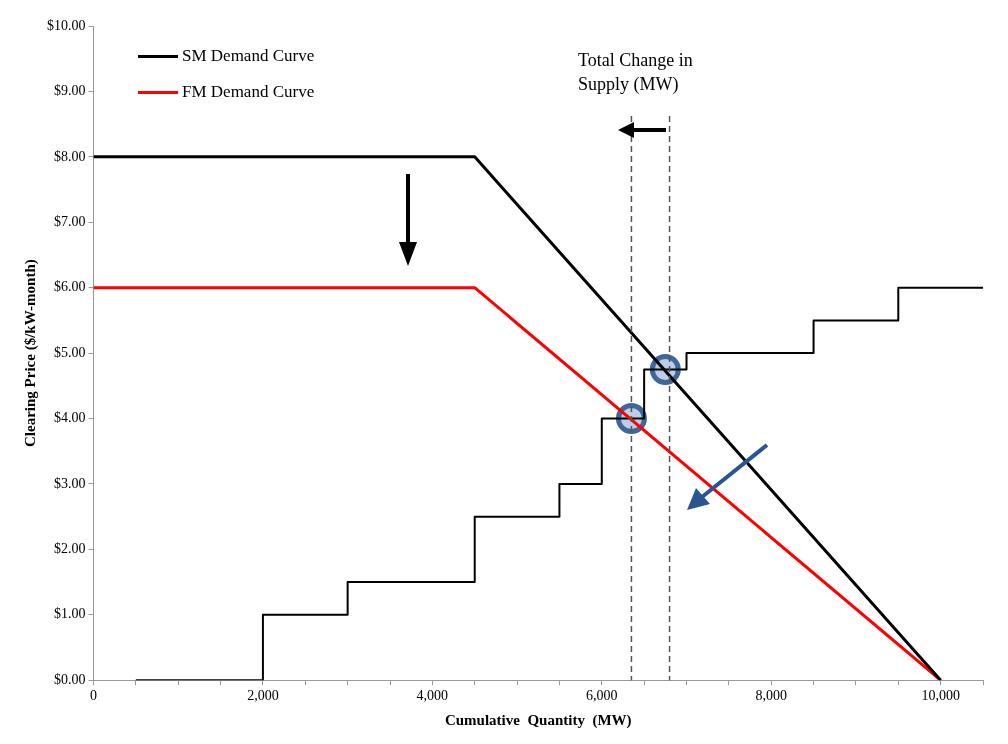  I want to click on y-tick-label: $0.00, so click(70, 679).